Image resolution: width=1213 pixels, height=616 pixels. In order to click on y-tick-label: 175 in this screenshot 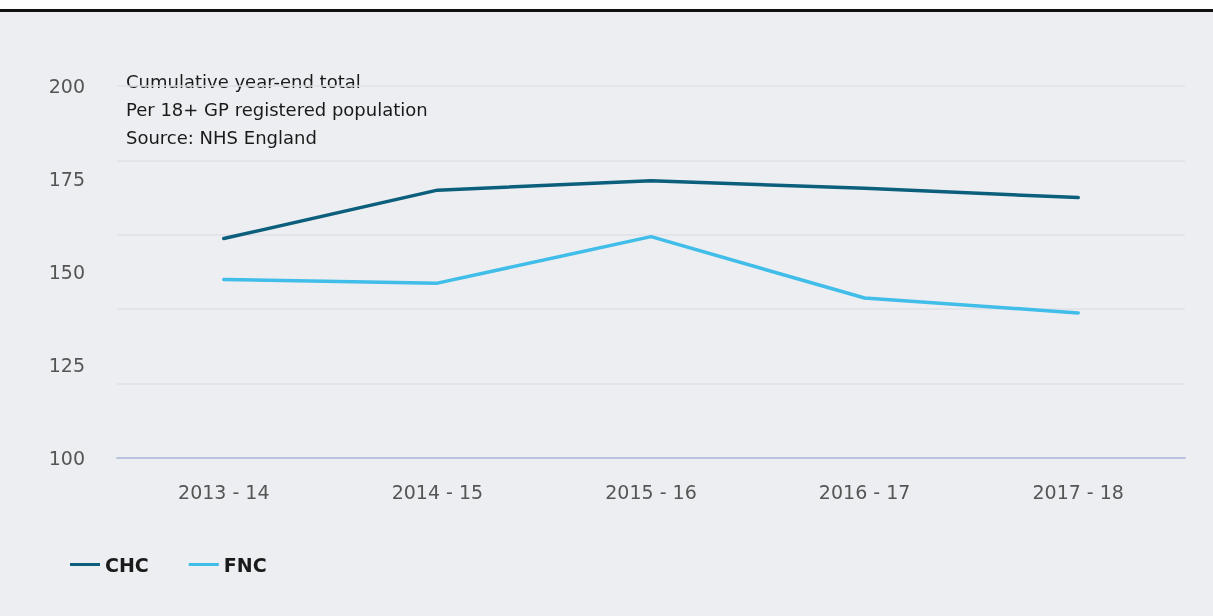, I will do `click(66, 179)`.